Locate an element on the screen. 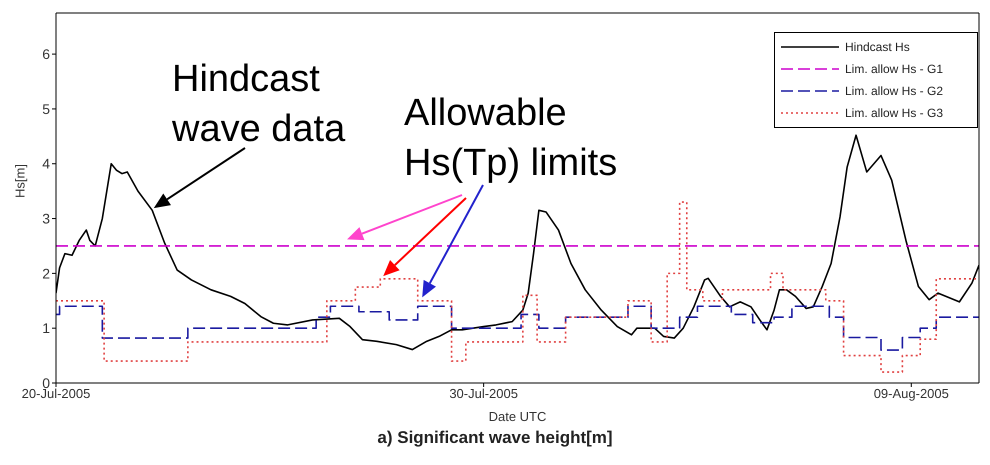  y-tick-label: 4 is located at coordinates (46, 164).